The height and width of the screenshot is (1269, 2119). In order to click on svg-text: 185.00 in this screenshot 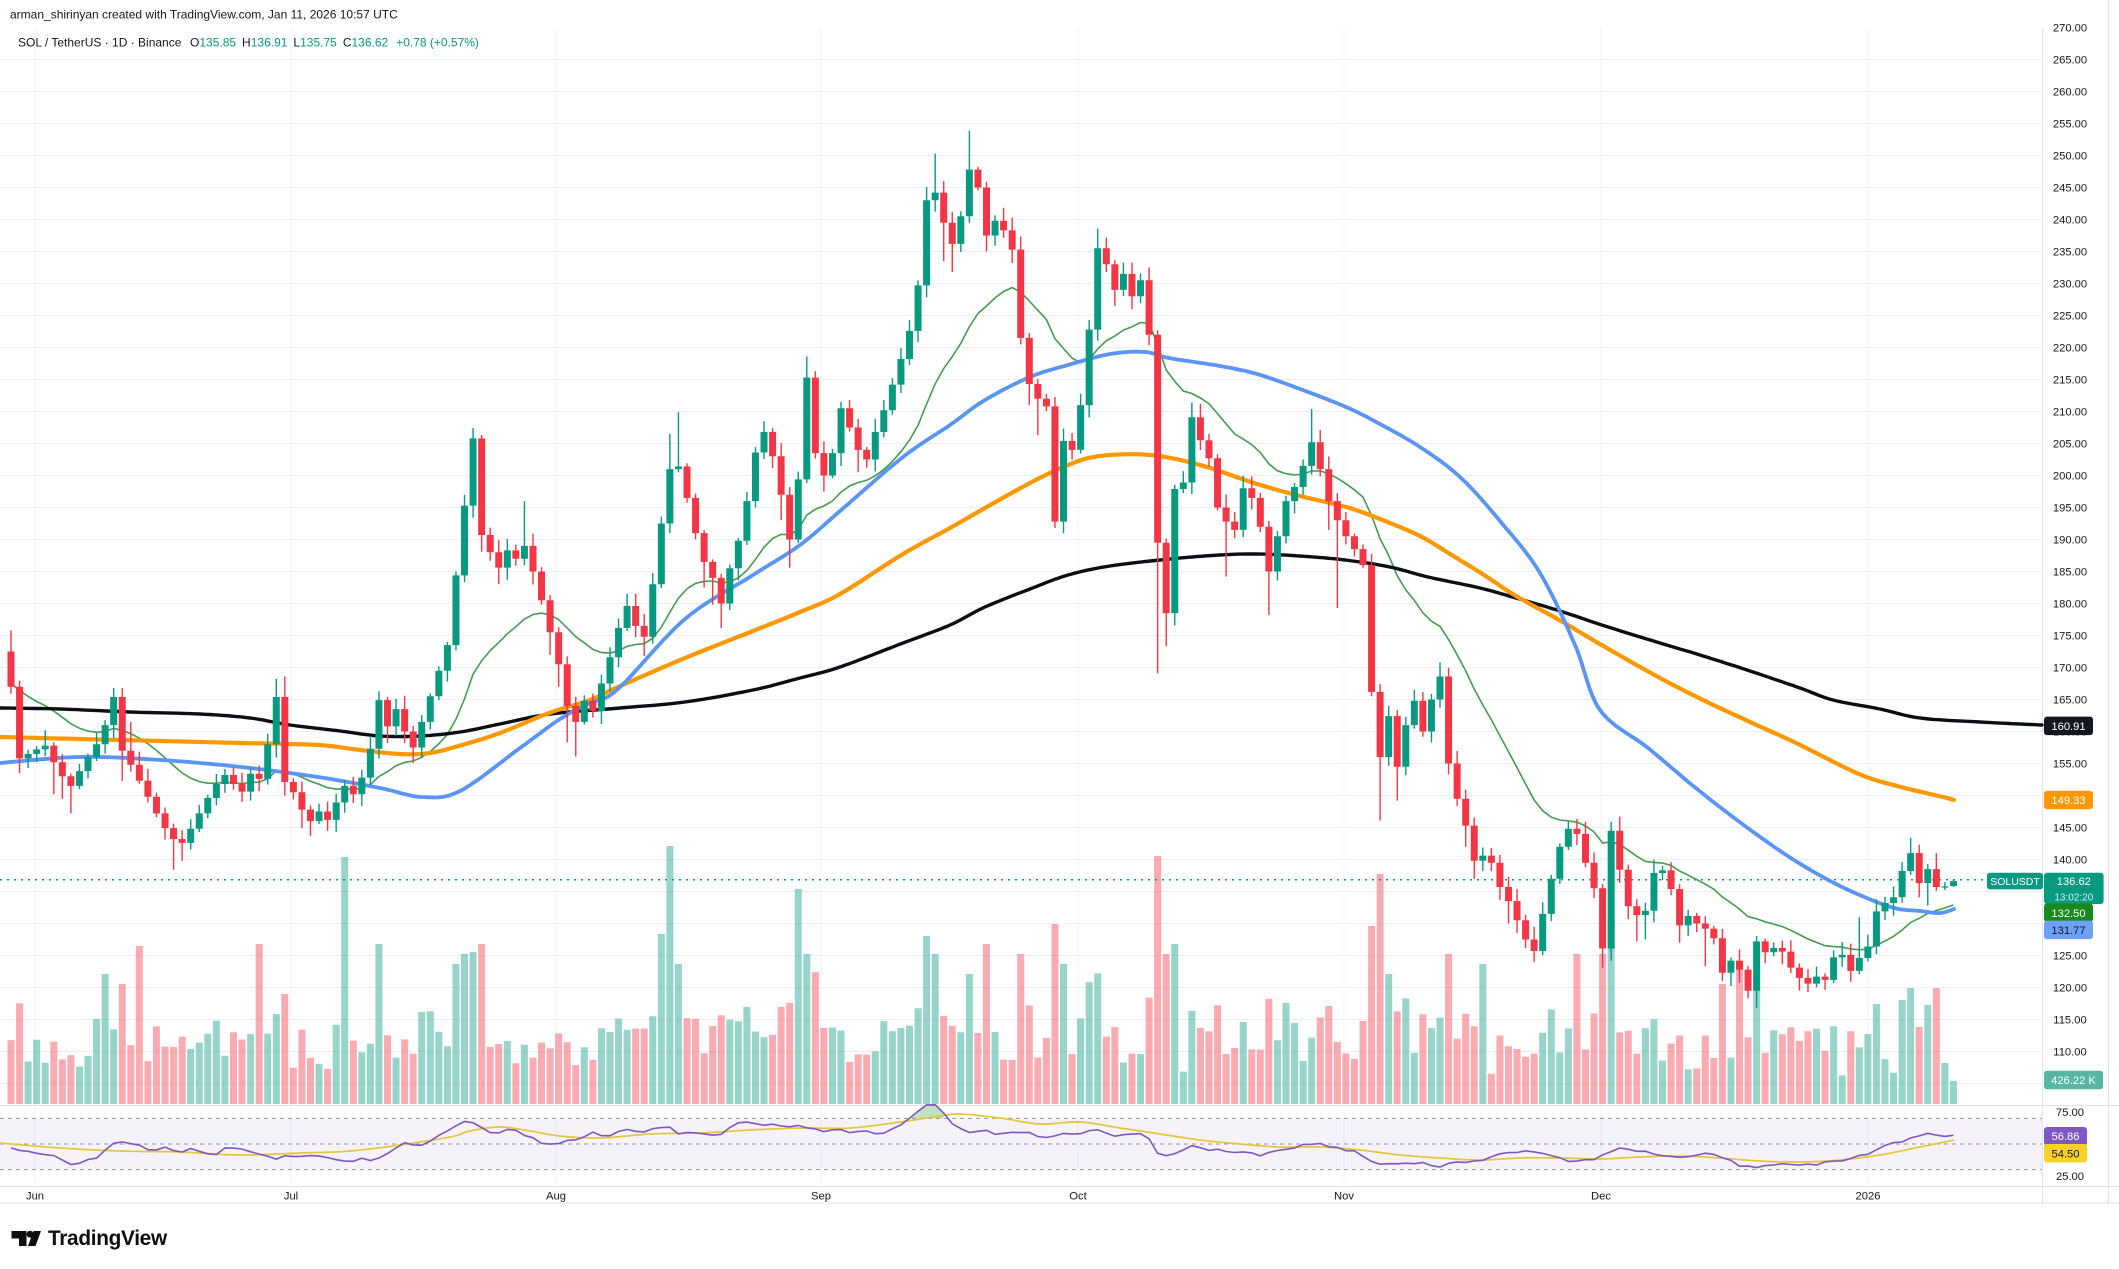, I will do `click(2070, 573)`.